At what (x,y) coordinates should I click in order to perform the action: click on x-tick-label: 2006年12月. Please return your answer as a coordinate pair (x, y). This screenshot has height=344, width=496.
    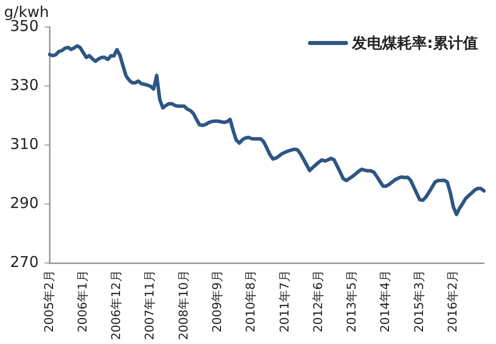
    Looking at the image, I should click on (116, 305).